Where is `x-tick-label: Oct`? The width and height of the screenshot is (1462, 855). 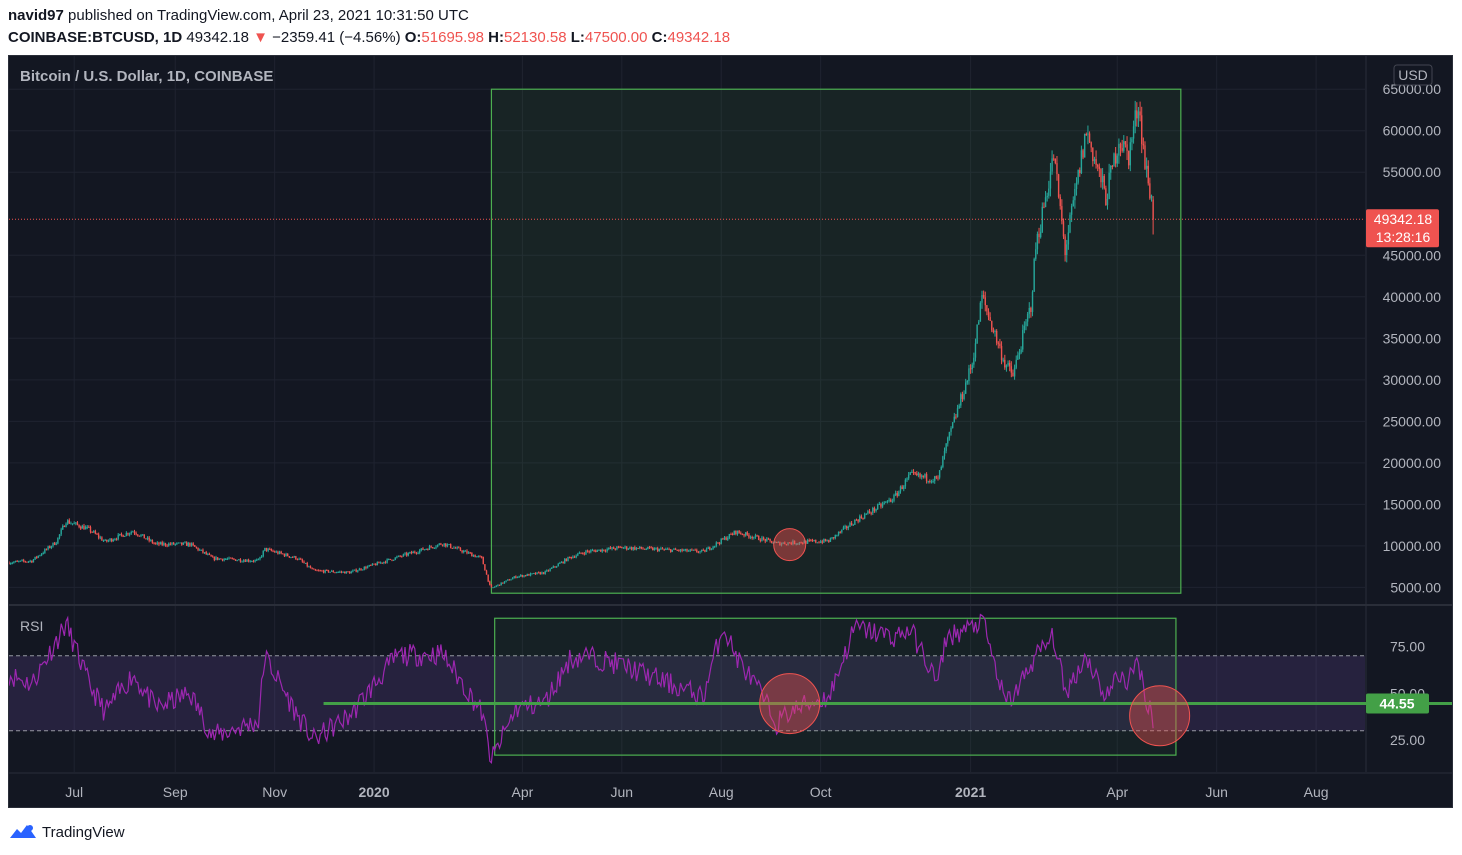 x-tick-label: Oct is located at coordinates (821, 792).